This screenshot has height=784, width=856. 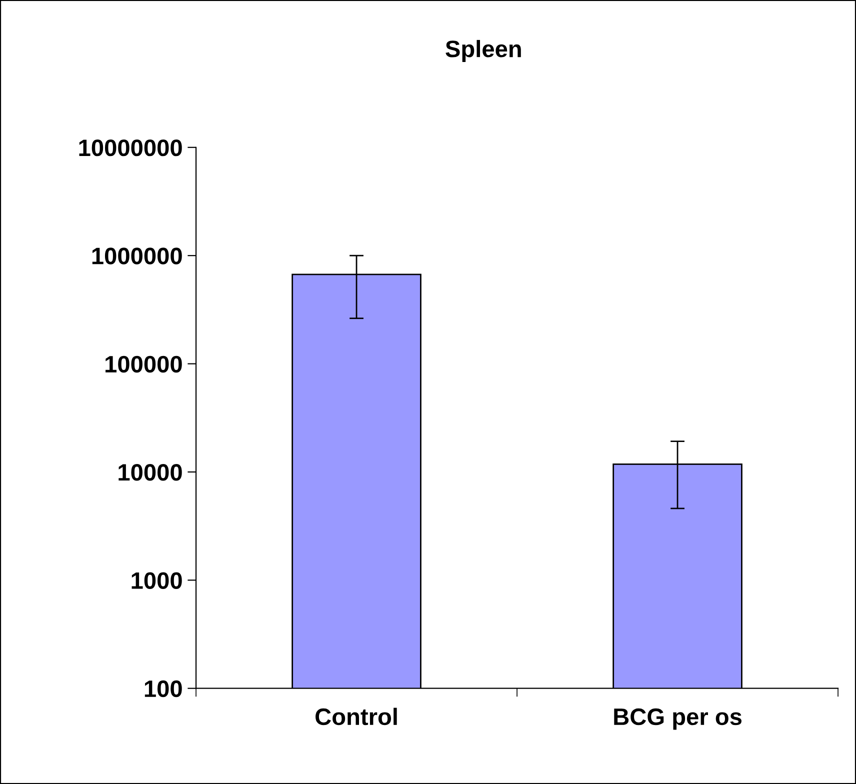 I want to click on chart-title: Spleen, so click(x=483, y=51).